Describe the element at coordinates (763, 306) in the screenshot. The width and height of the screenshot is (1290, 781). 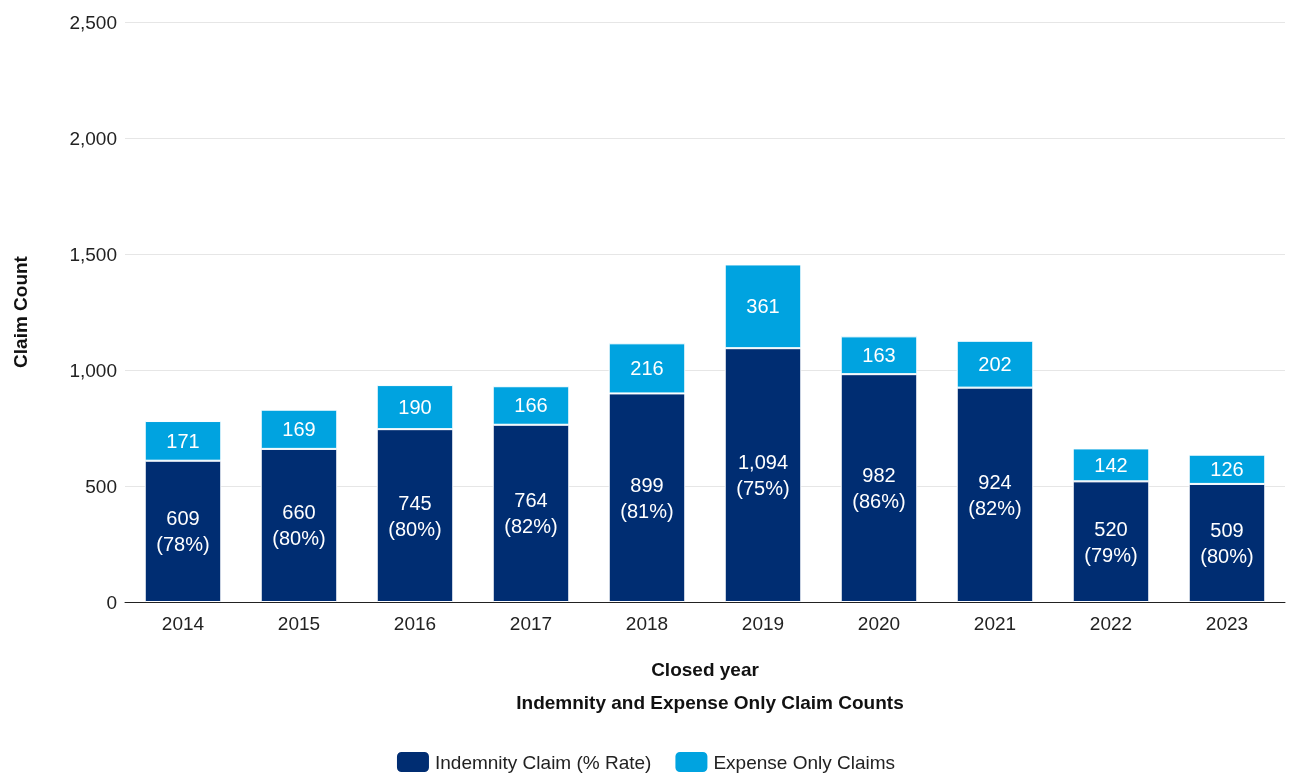
I see `data-label: 361` at that location.